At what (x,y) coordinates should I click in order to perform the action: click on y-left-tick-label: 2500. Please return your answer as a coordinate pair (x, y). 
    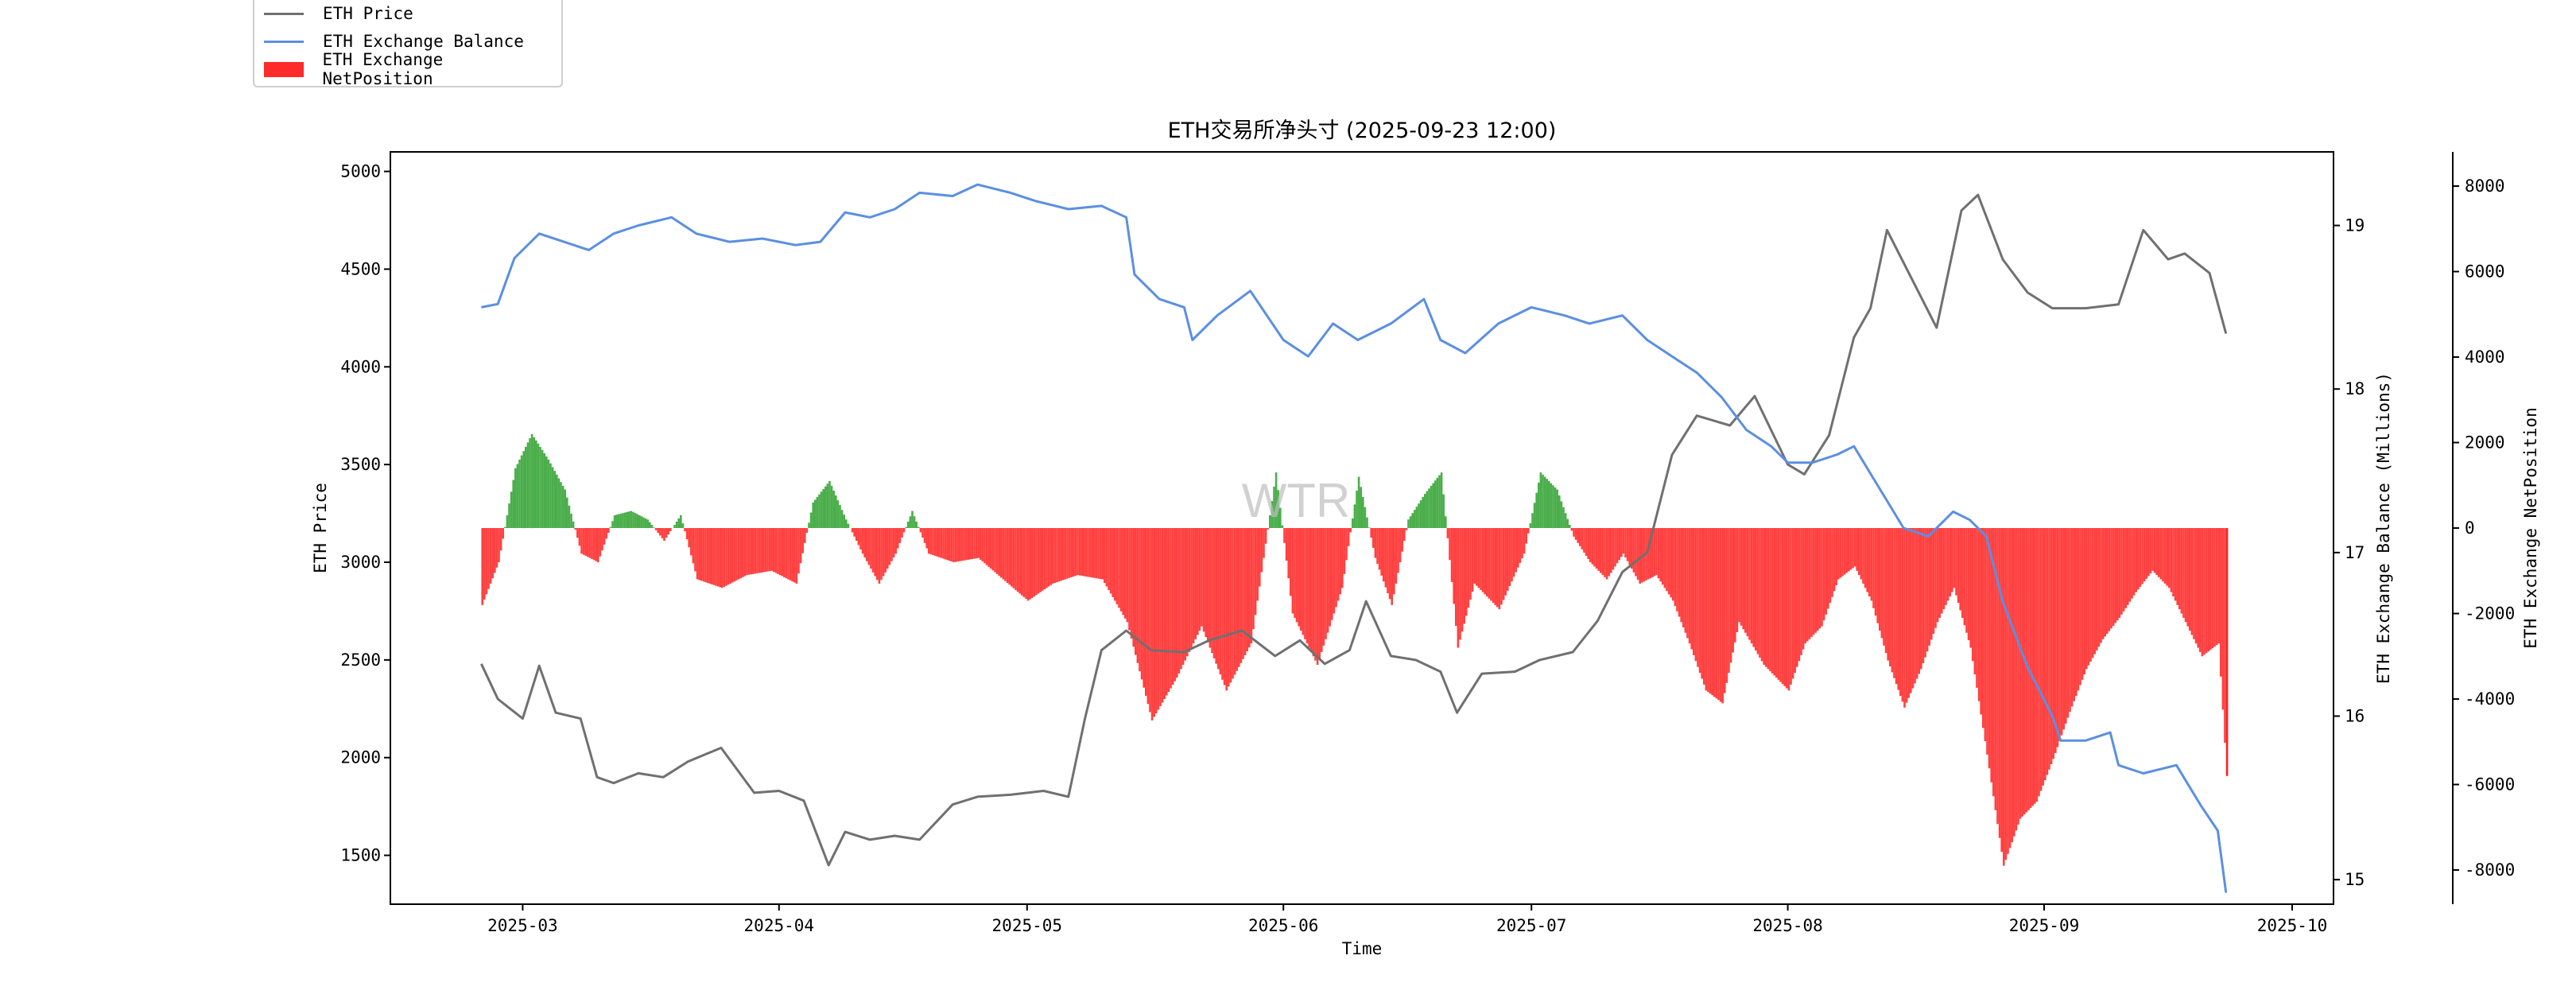
    Looking at the image, I should click on (361, 660).